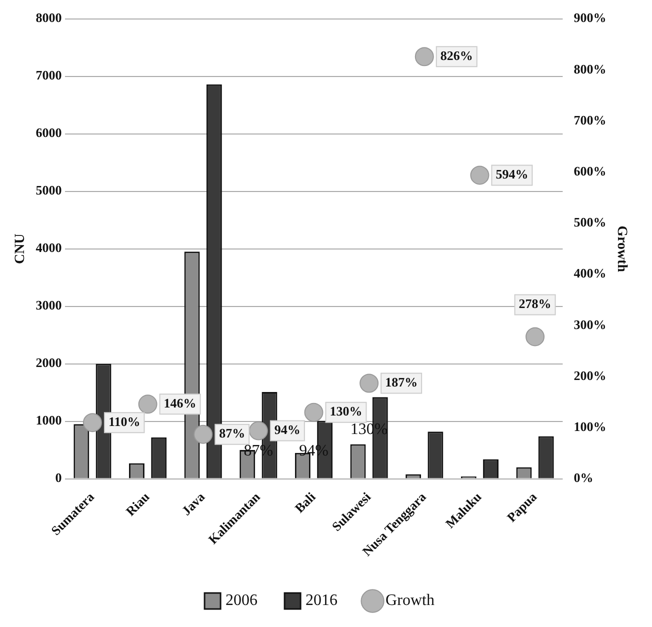 The height and width of the screenshot is (627, 652). I want to click on y-tick-label: 4000, so click(49, 248).